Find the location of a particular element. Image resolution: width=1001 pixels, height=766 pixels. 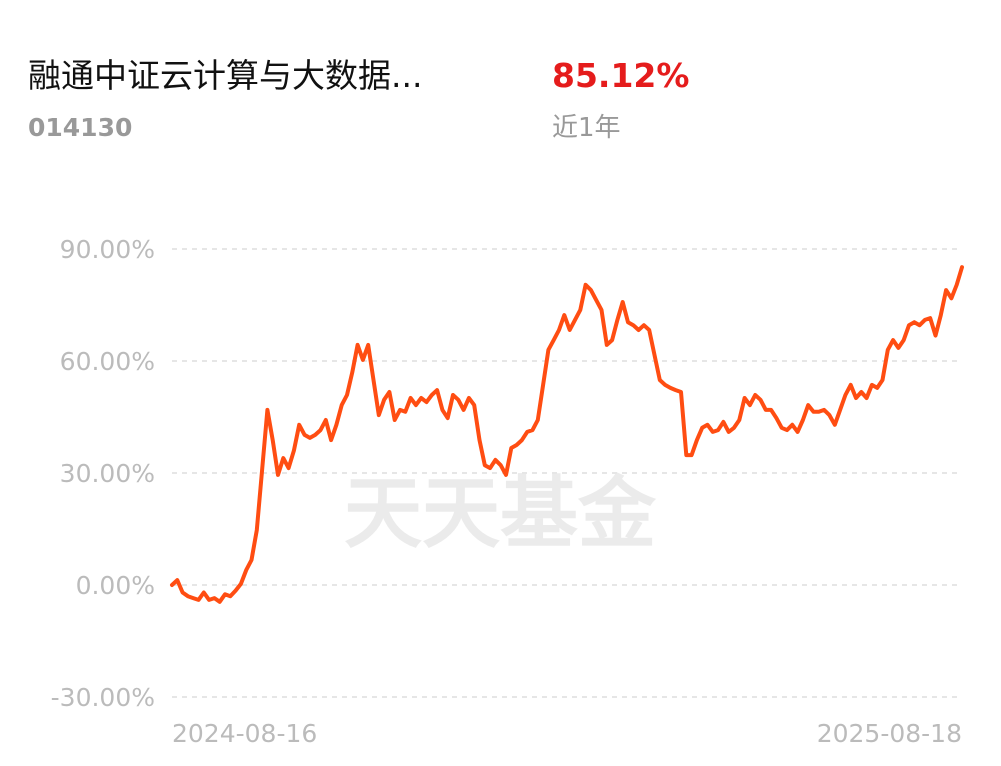

fund-return: 85.12% is located at coordinates (620, 75).